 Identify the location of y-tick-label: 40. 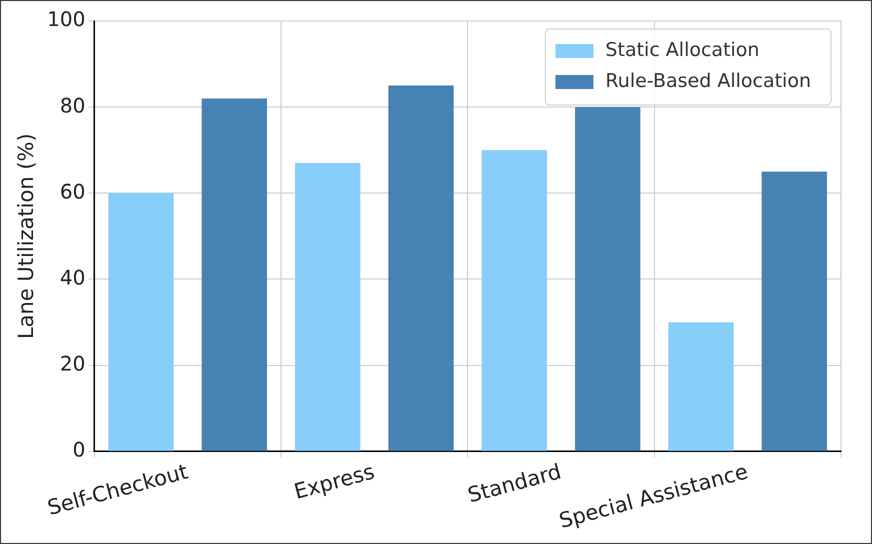
(73, 277).